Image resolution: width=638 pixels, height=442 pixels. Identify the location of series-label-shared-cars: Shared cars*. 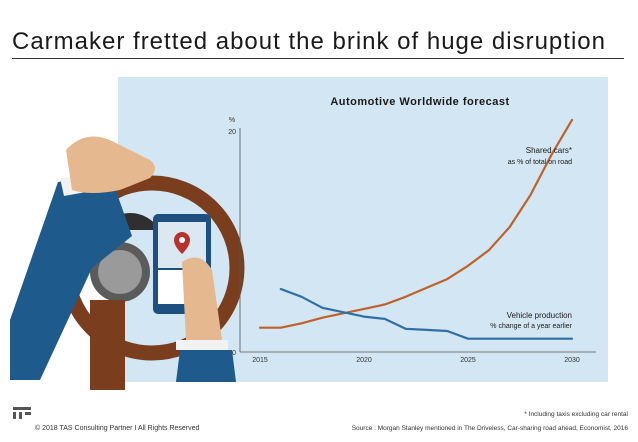
(549, 150).